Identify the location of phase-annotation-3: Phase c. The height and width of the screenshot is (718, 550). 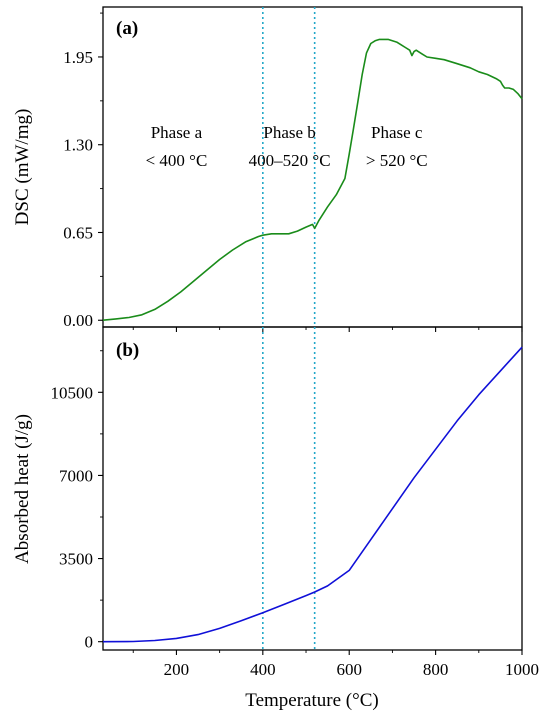
(397, 132).